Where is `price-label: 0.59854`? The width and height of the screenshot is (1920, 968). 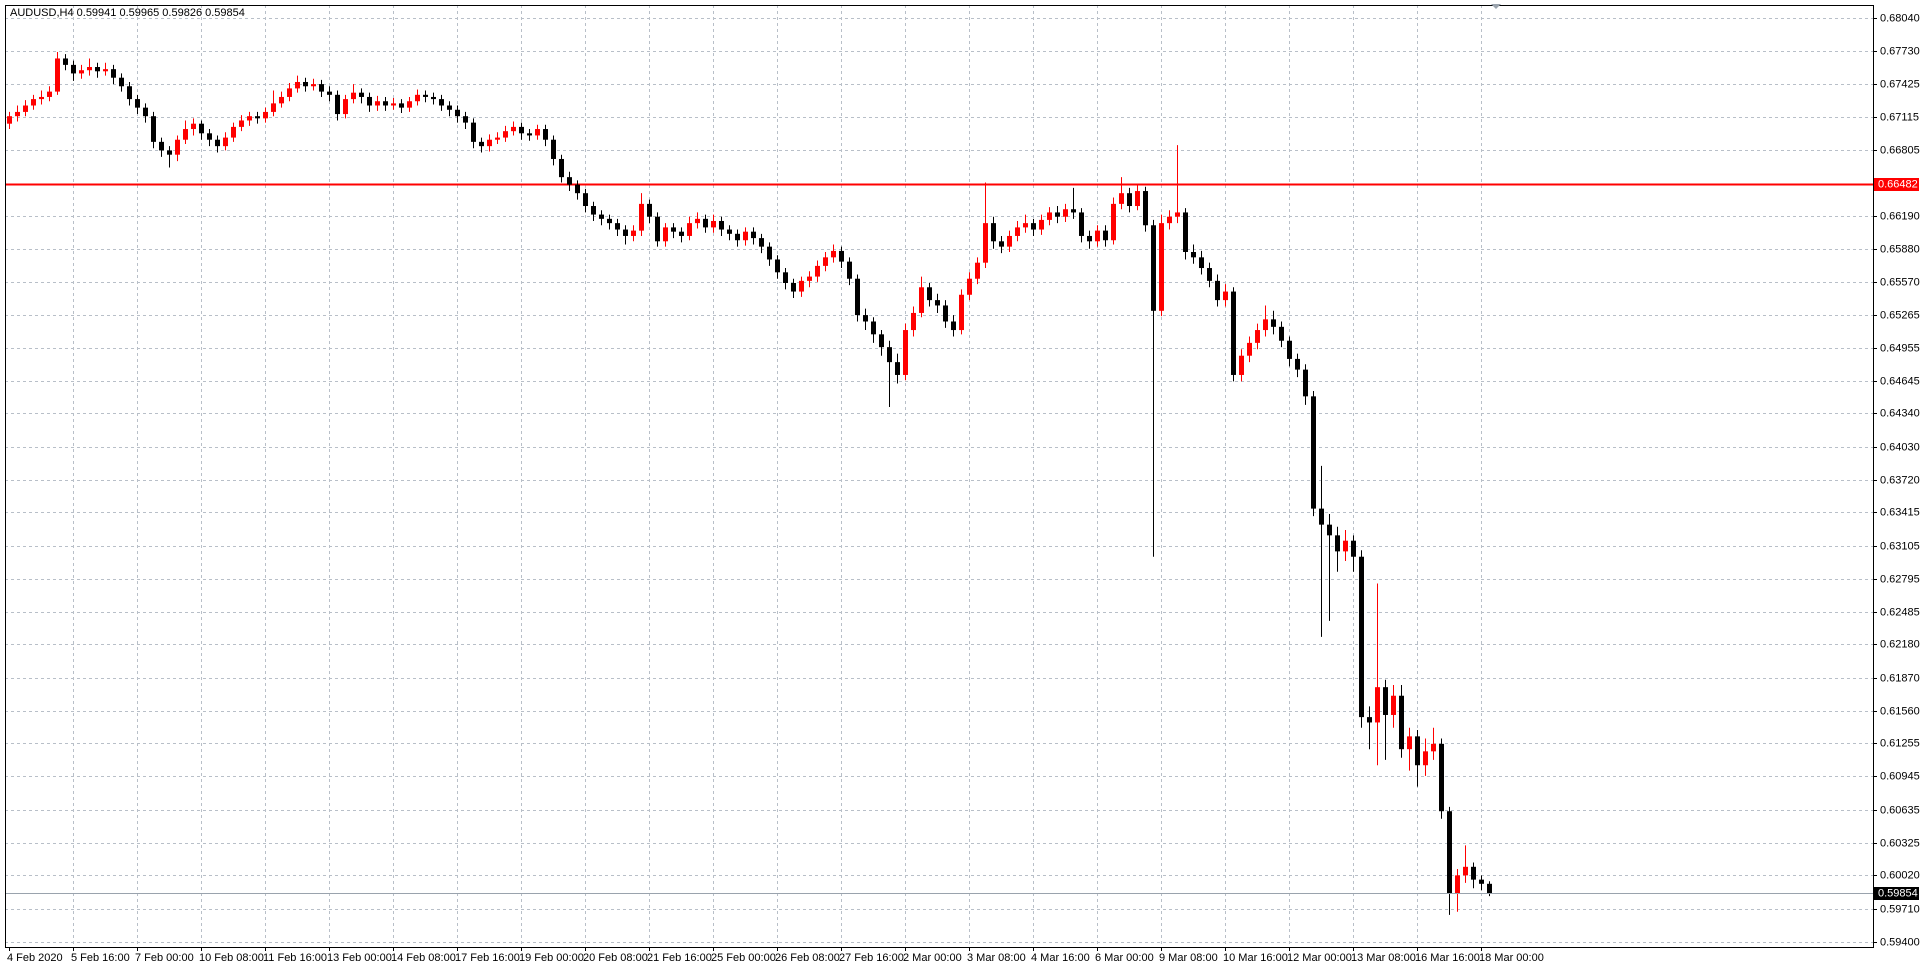
price-label: 0.59854 is located at coordinates (1898, 893).